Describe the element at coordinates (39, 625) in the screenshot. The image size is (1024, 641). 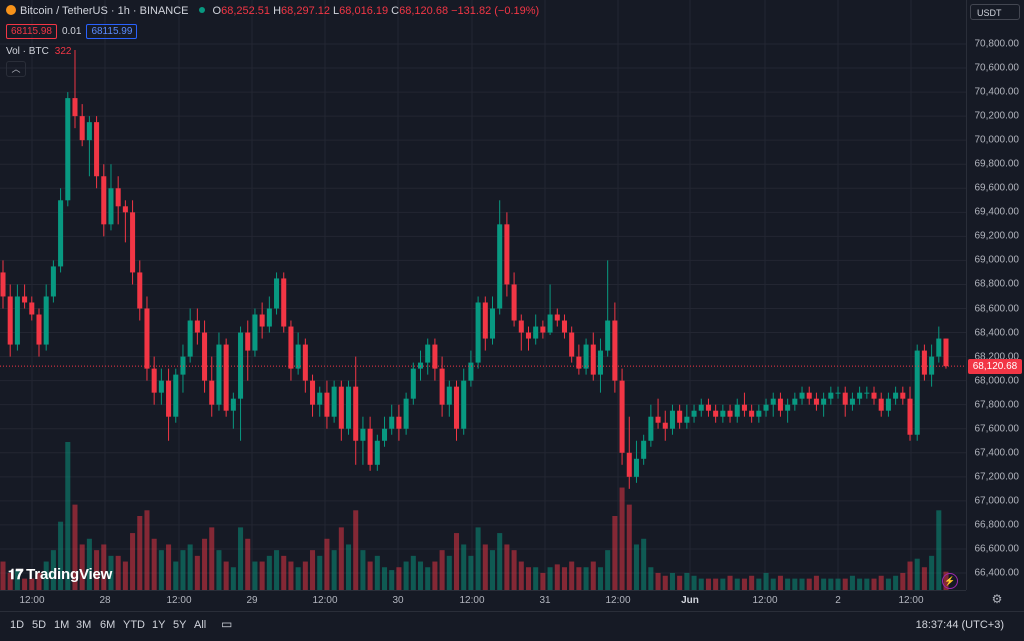
I see `range-5d: 5D` at that location.